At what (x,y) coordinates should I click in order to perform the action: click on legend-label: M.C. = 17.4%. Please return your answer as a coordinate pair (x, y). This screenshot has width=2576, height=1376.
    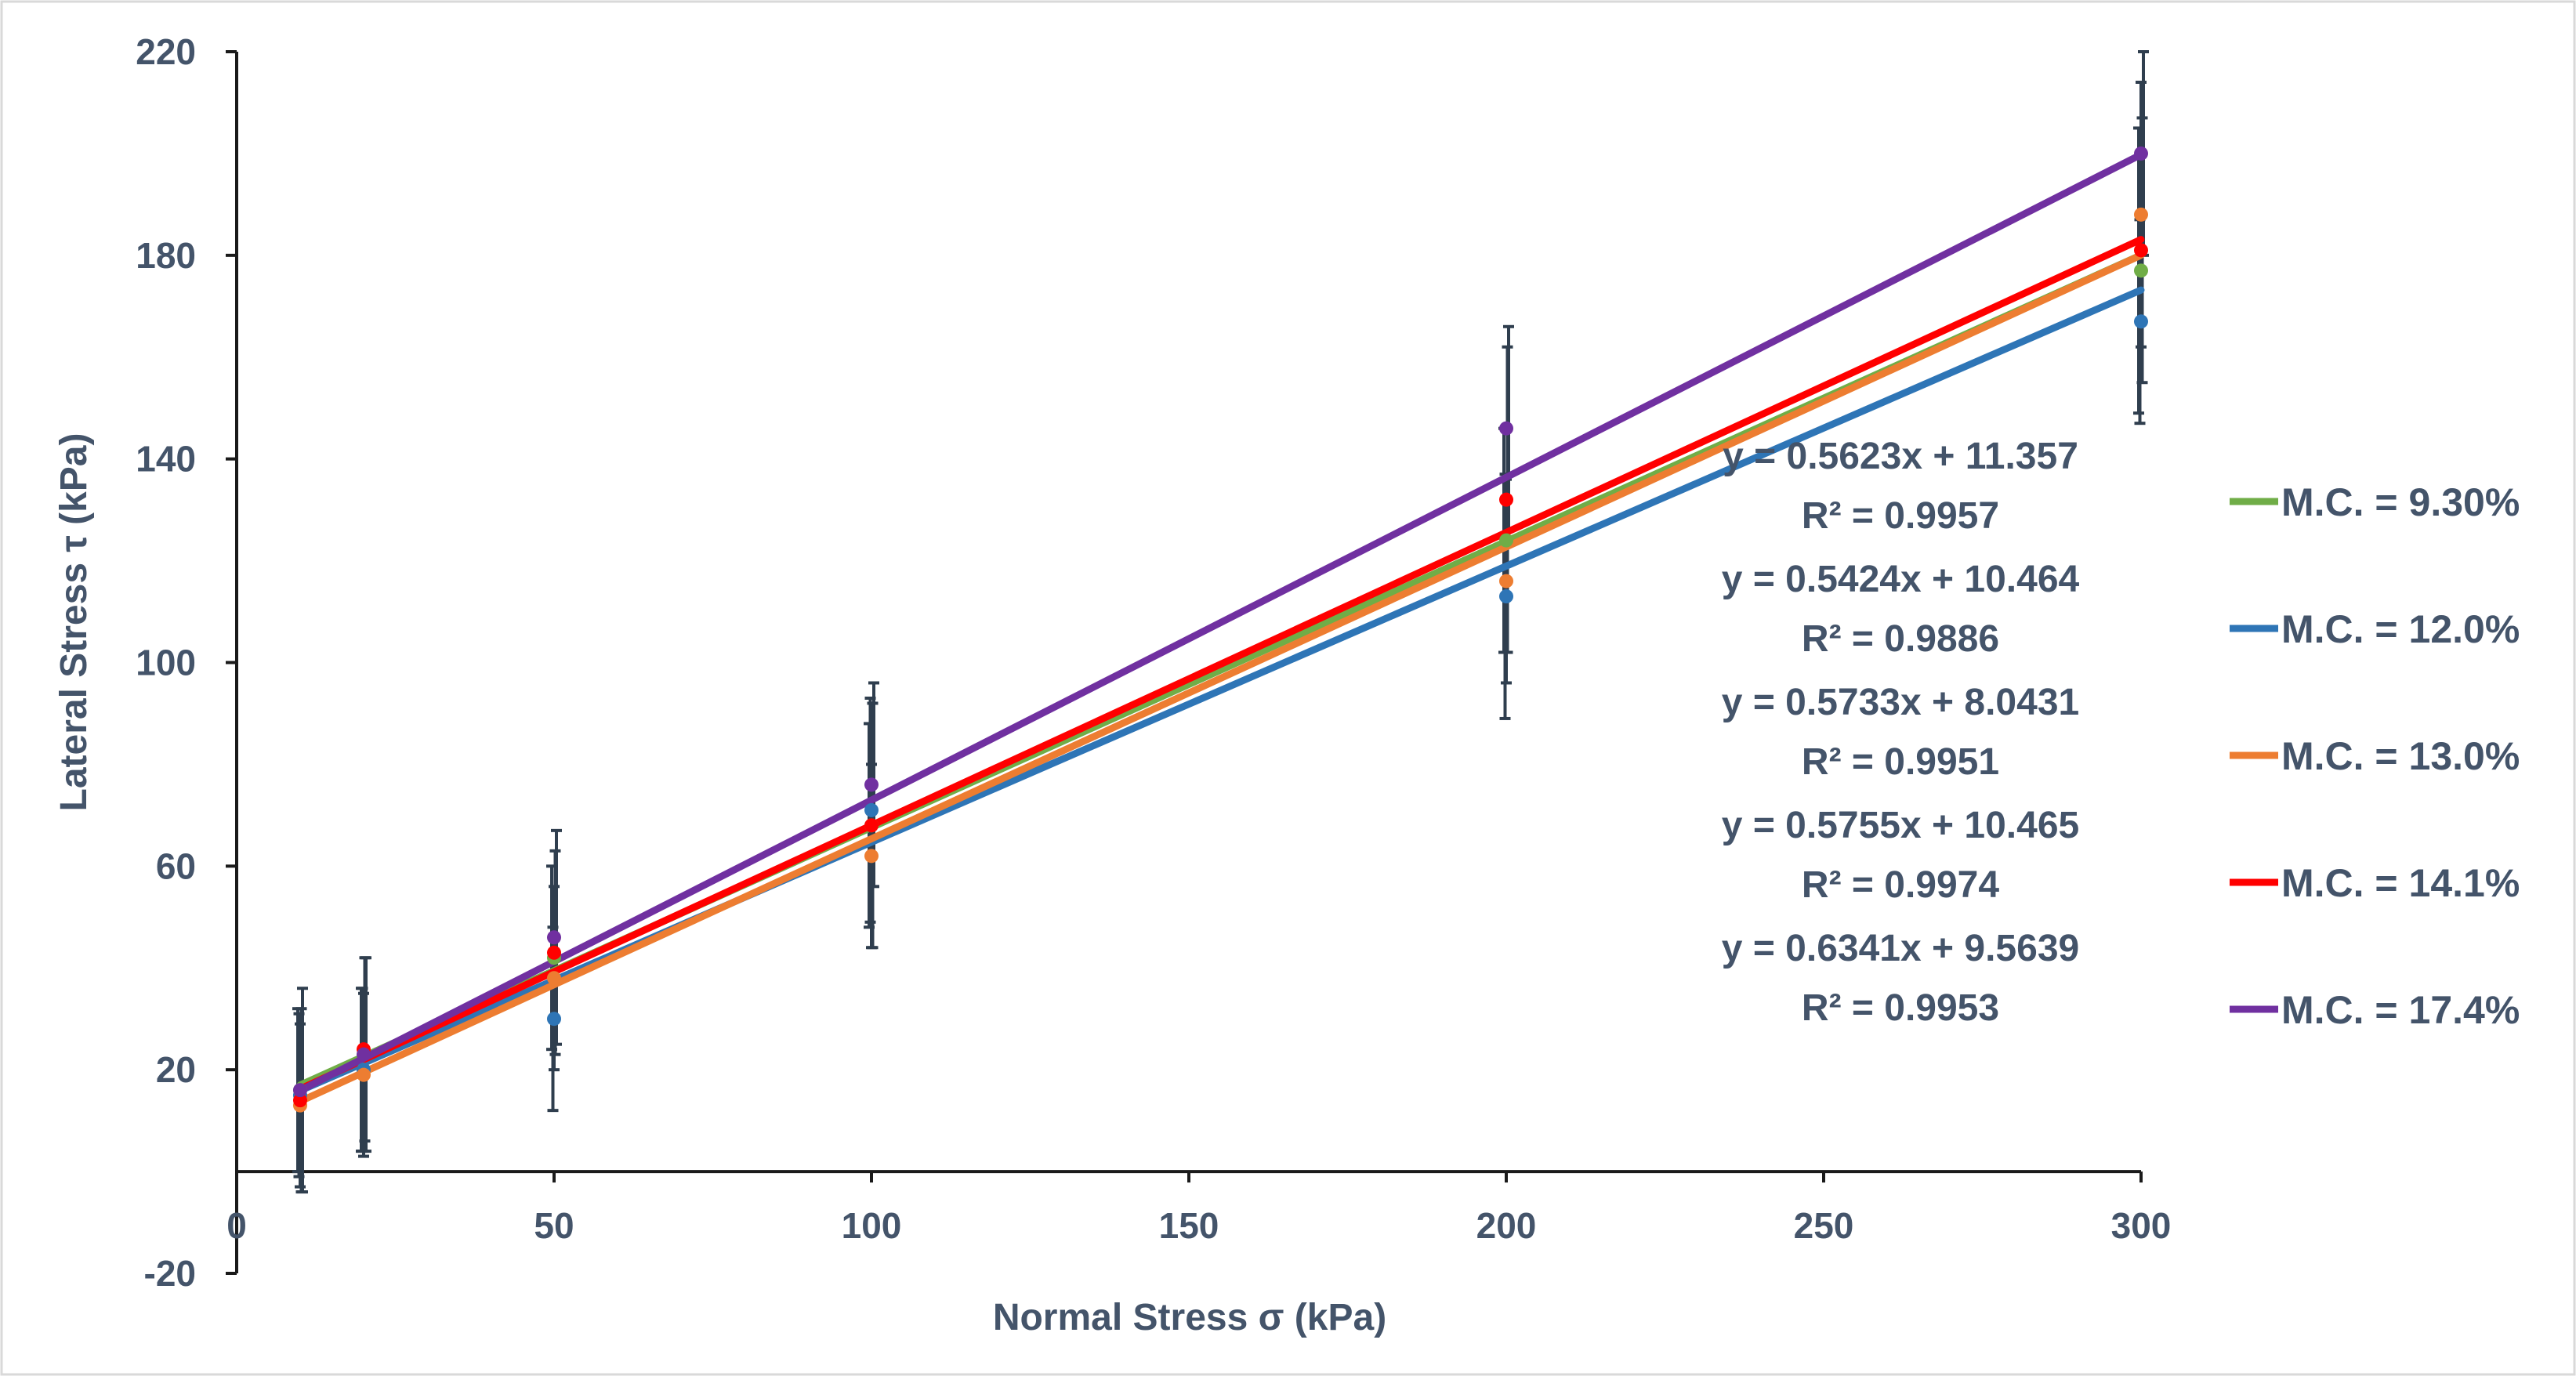
    Looking at the image, I should click on (2400, 1010).